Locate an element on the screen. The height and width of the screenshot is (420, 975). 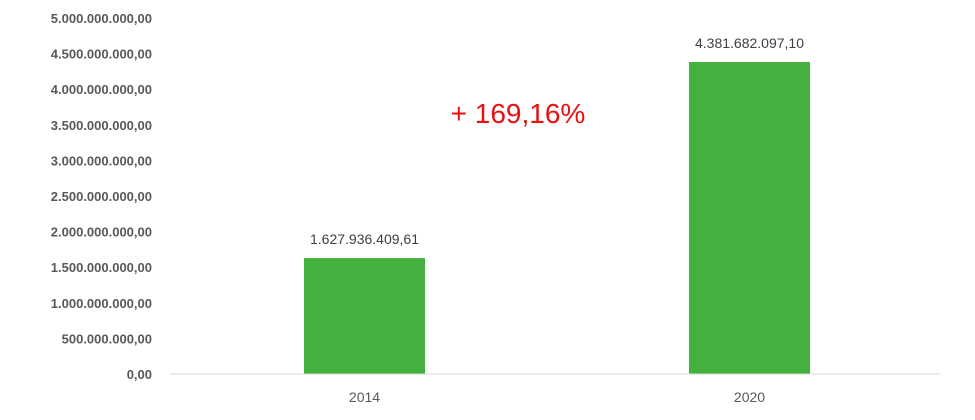
y-tick-label: 2.000.000.000,00 is located at coordinates (101, 232).